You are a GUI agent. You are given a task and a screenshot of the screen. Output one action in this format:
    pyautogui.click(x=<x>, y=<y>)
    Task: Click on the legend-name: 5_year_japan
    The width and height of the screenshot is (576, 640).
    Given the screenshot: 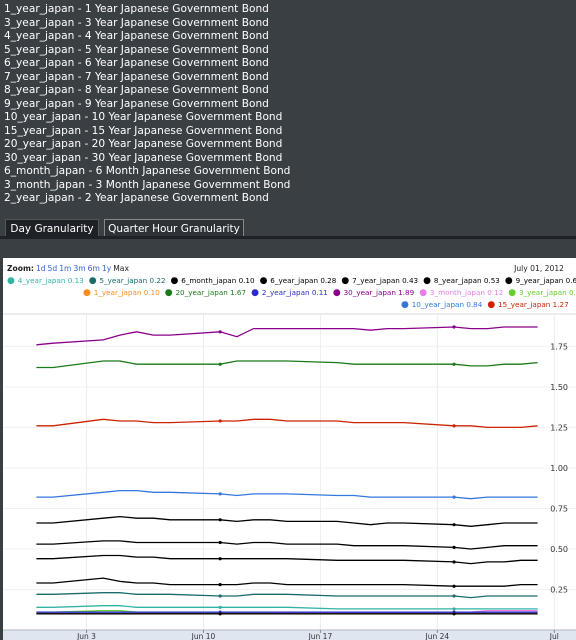 What is the action you would take?
    pyautogui.click(x=123, y=280)
    